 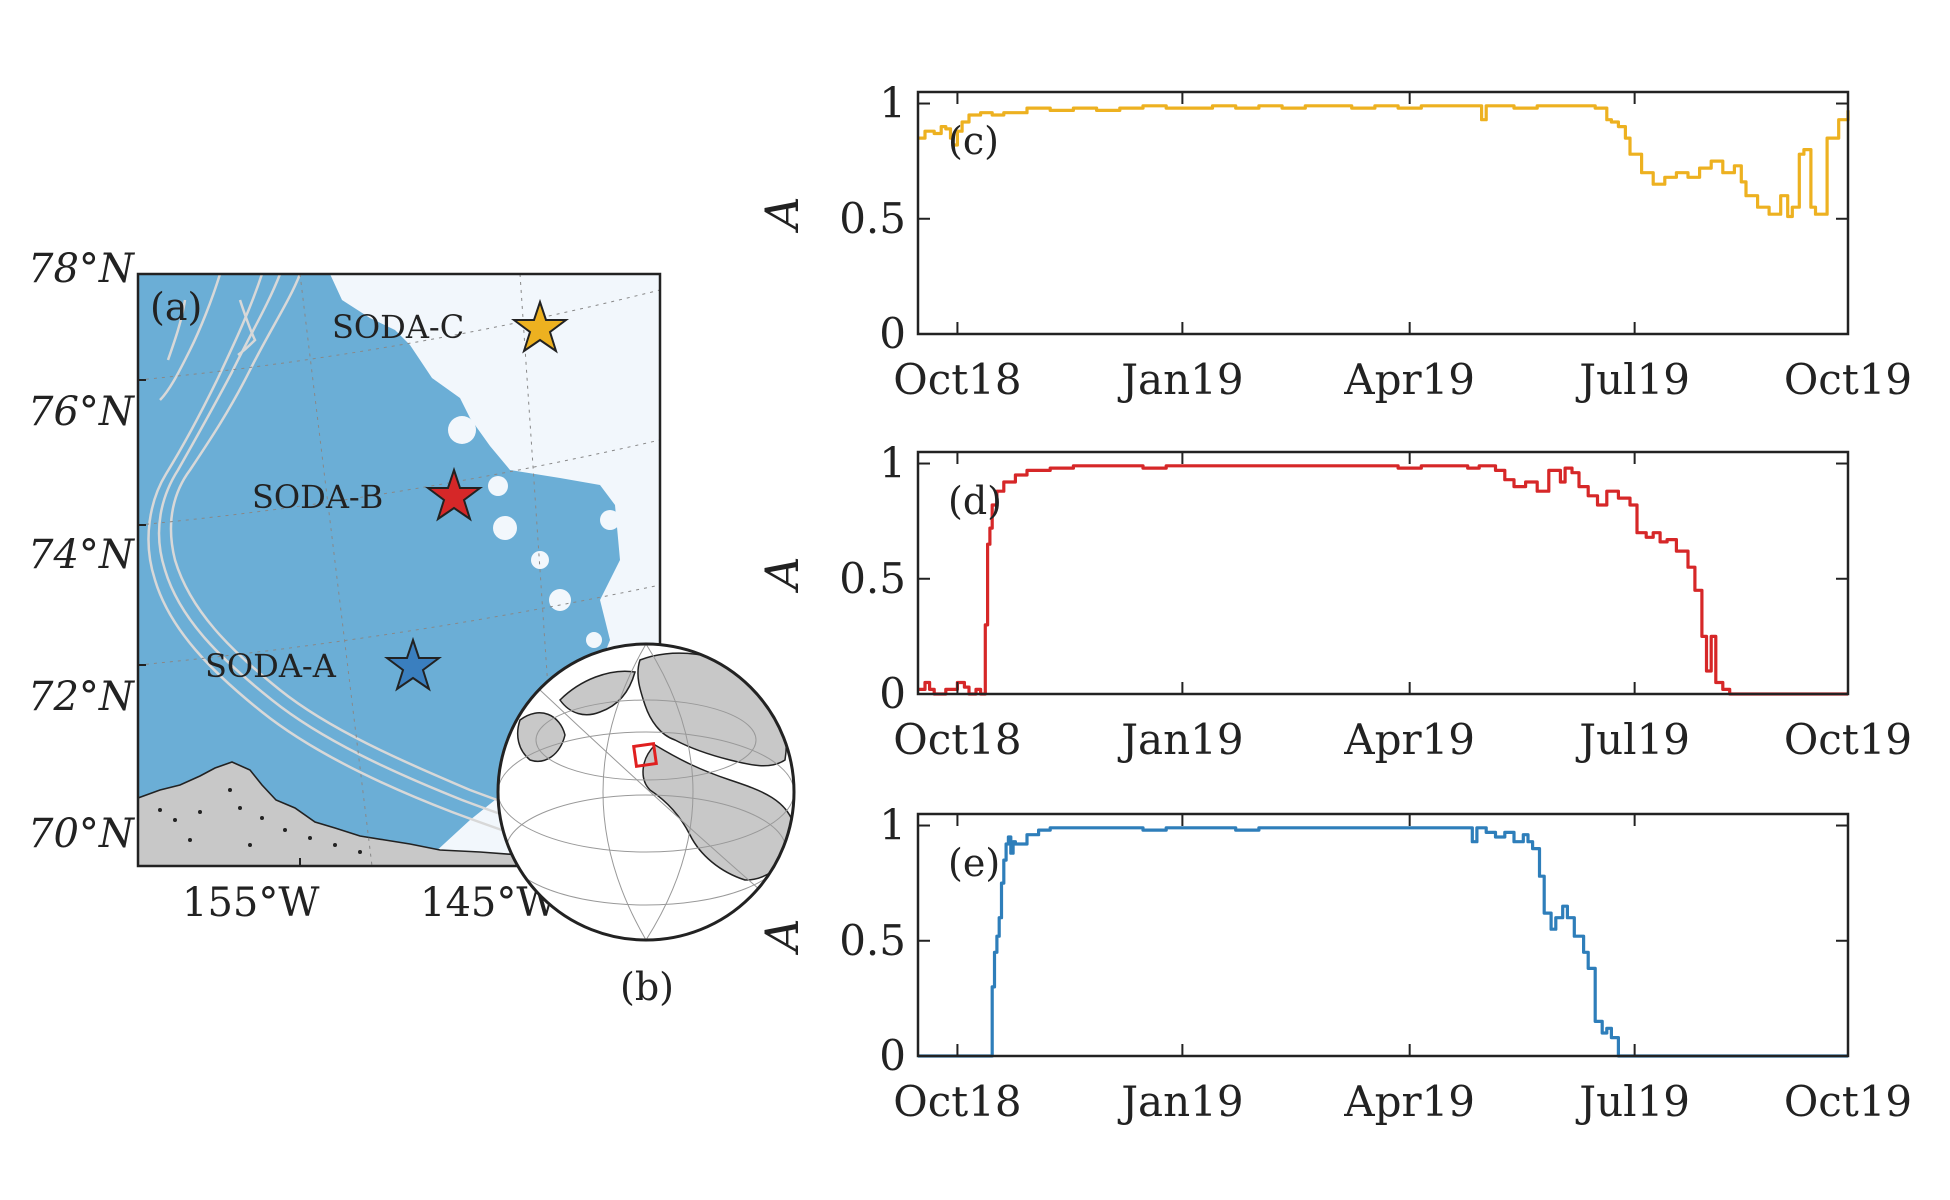 I want to click on lat-label-76: 76°N, so click(x=82, y=412).